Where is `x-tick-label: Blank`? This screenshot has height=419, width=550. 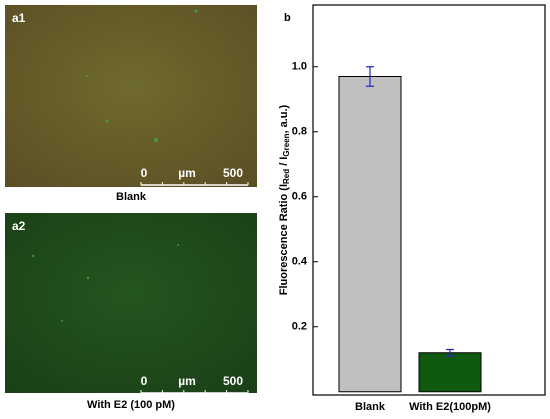
x-tick-label: Blank is located at coordinates (370, 407).